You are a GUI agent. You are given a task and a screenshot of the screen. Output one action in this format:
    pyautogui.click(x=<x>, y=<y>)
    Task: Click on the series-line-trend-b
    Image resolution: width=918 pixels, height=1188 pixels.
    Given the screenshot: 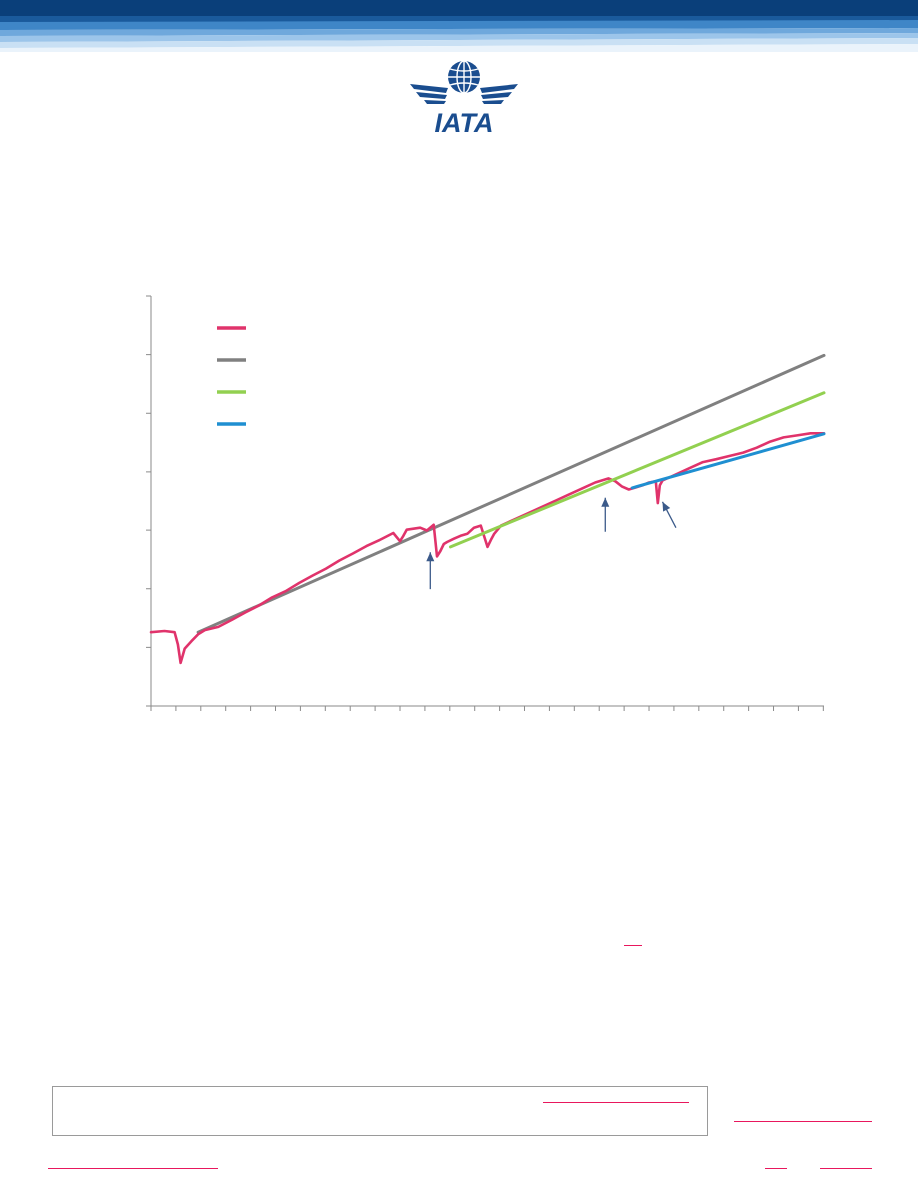 What is the action you would take?
    pyautogui.click(x=637, y=470)
    